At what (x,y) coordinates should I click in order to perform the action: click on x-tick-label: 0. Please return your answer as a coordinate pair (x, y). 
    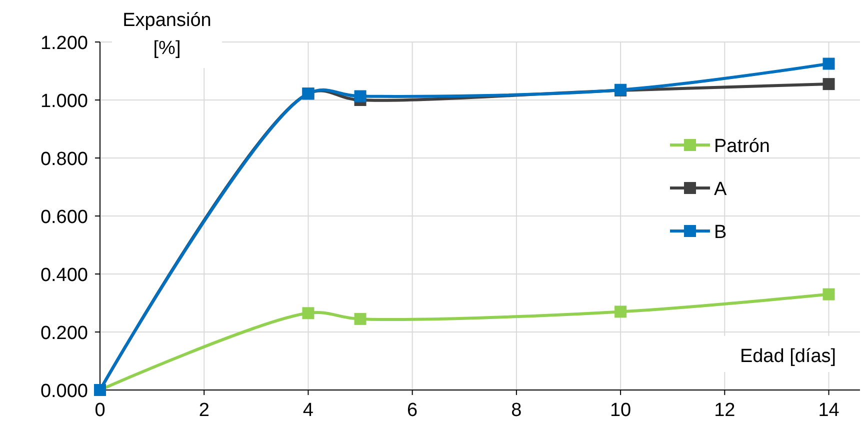
    Looking at the image, I should click on (100, 410).